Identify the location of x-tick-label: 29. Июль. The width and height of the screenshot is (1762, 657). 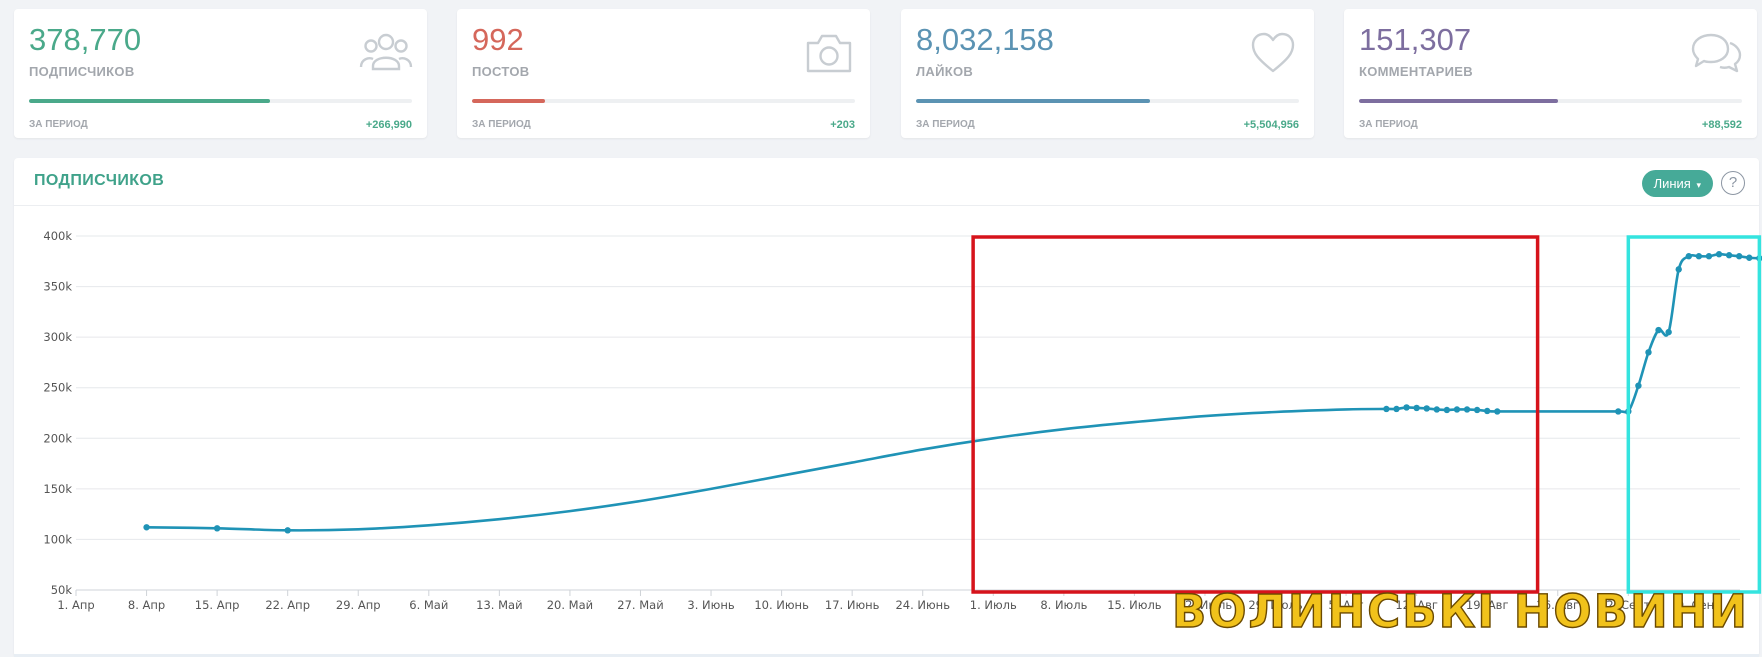
(1275, 605).